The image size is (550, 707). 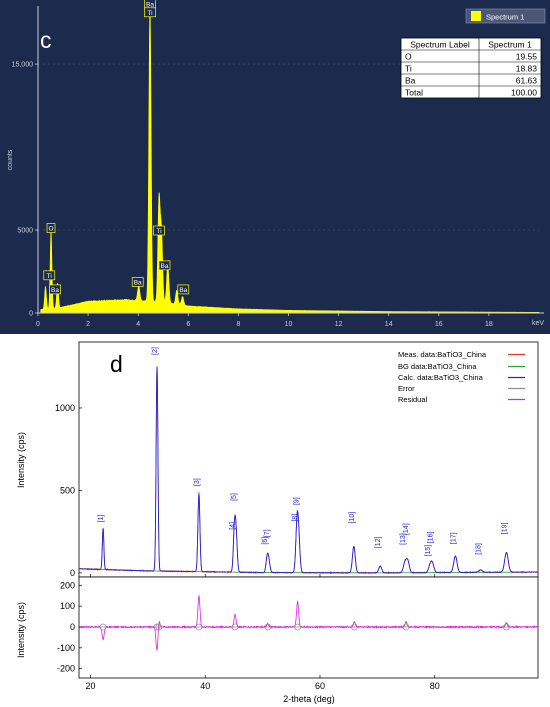 What do you see at coordinates (155, 351) in the screenshot?
I see `reflection-label: [2]` at bounding box center [155, 351].